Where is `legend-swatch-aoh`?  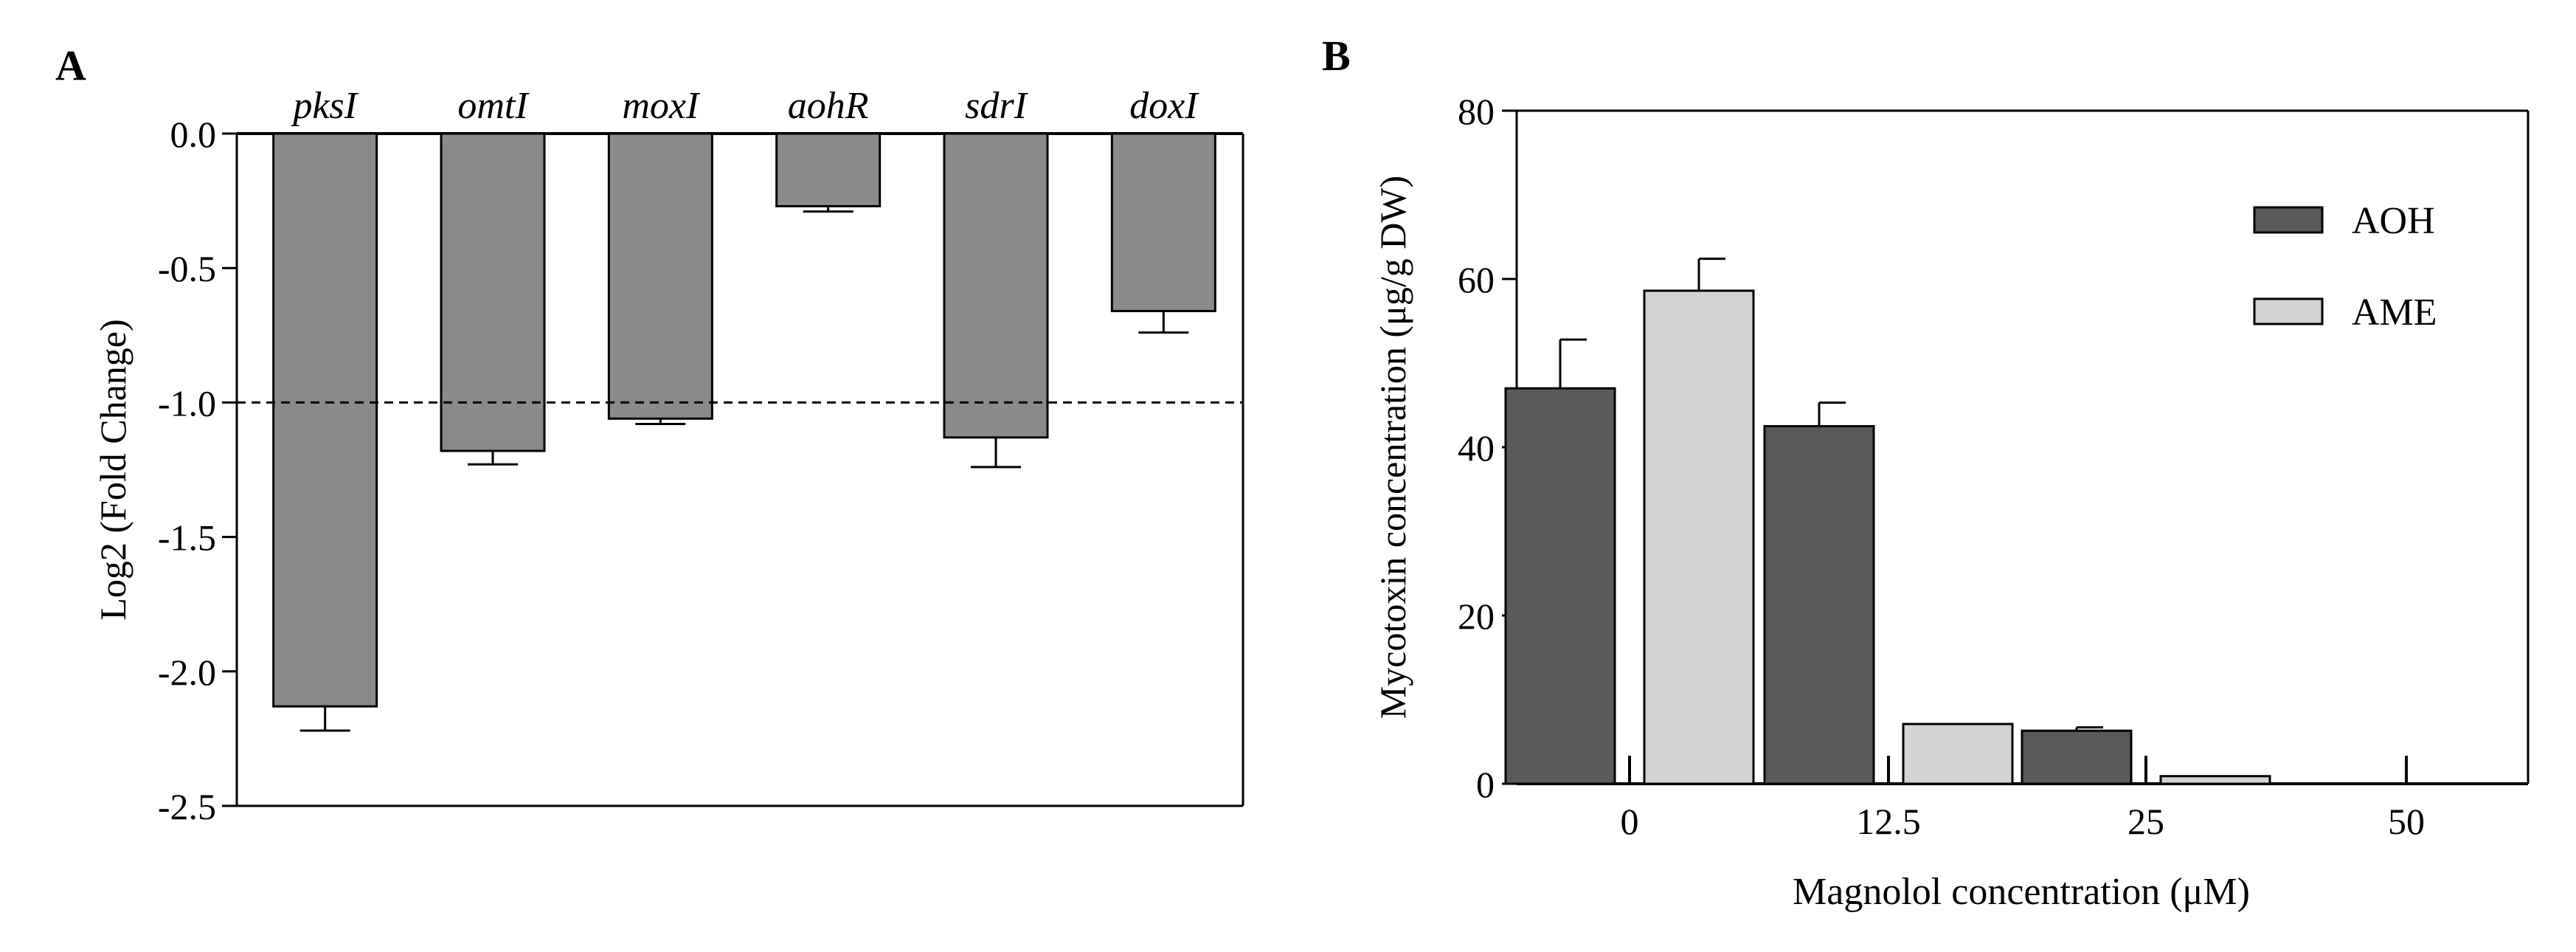 legend-swatch-aoh is located at coordinates (2289, 220).